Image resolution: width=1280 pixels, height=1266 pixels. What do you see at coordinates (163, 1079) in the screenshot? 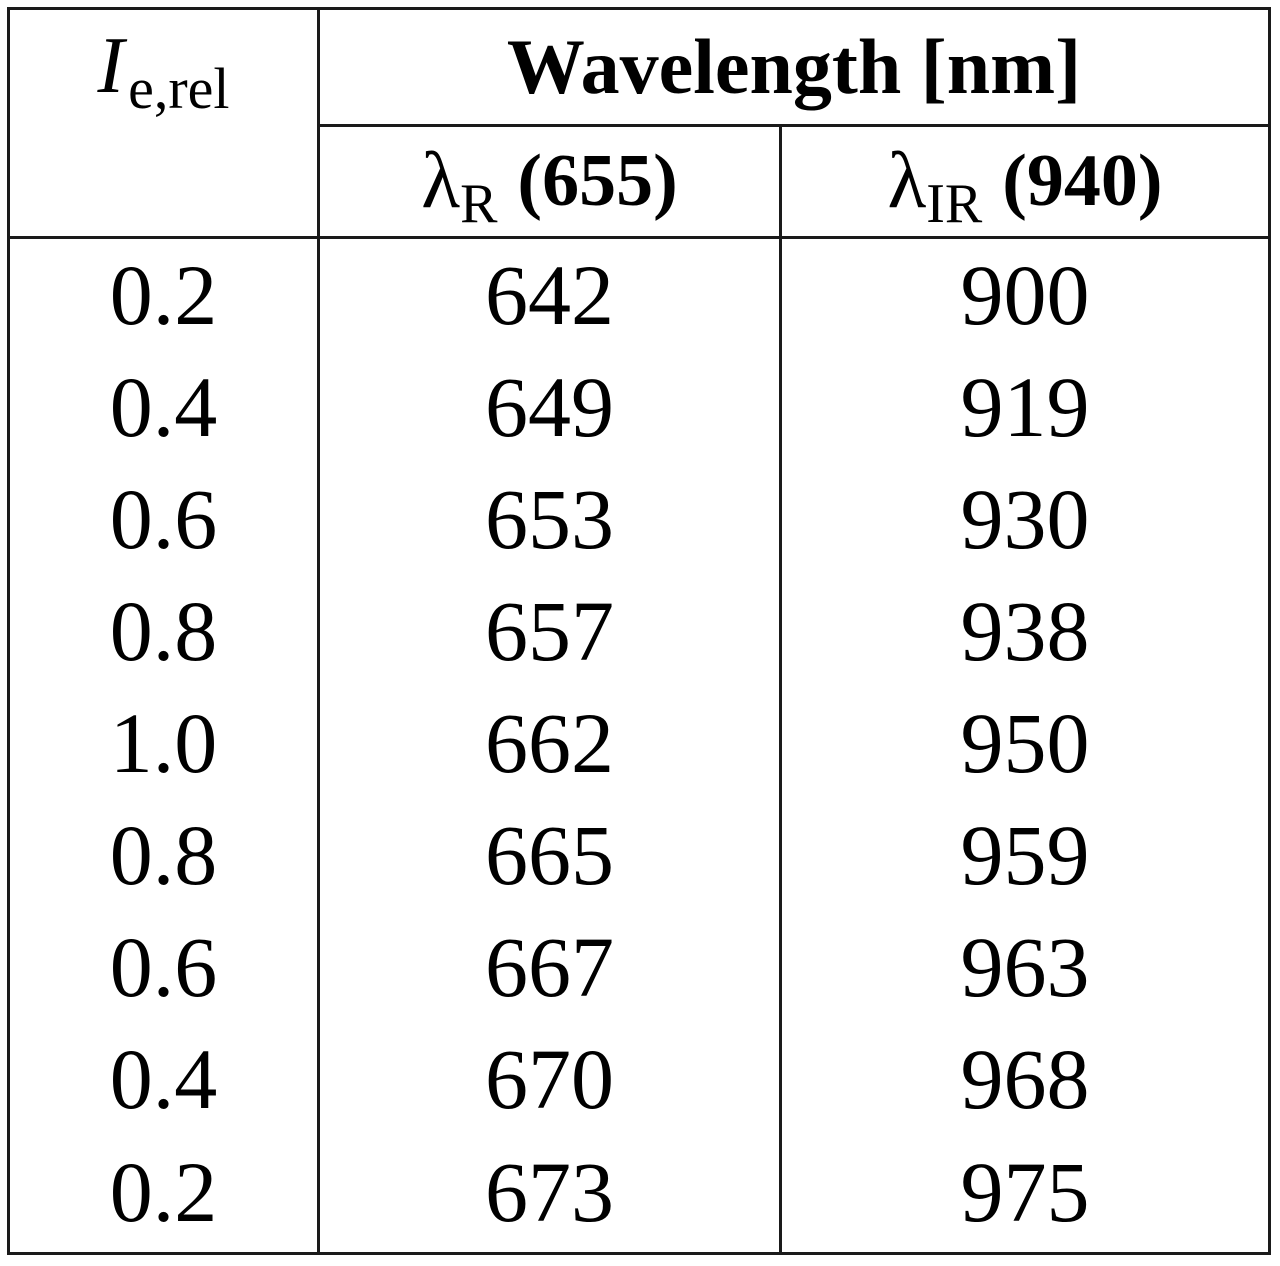
I see `table-row-8-ie: 0.4` at bounding box center [163, 1079].